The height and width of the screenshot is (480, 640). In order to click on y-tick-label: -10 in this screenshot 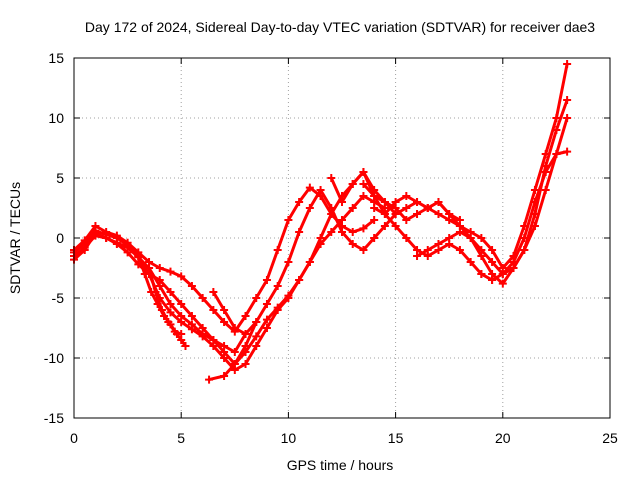, I will do `click(54, 358)`.